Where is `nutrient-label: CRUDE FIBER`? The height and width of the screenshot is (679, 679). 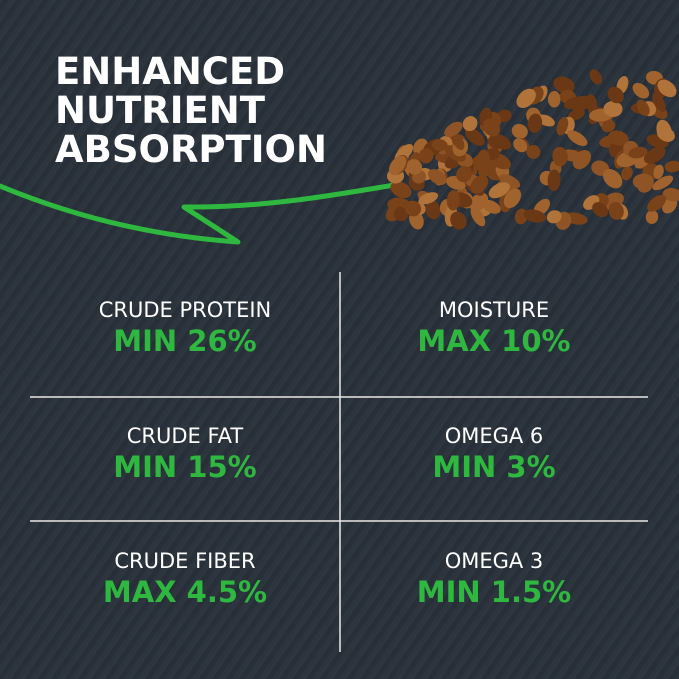 nutrient-label: CRUDE FIBER is located at coordinates (185, 561).